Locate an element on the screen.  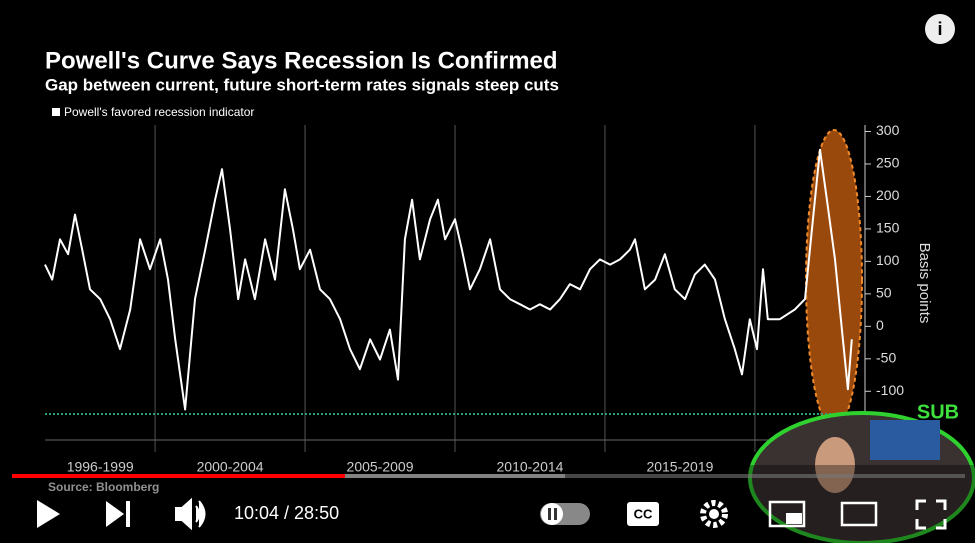
info-icon: i is located at coordinates (939, 29).